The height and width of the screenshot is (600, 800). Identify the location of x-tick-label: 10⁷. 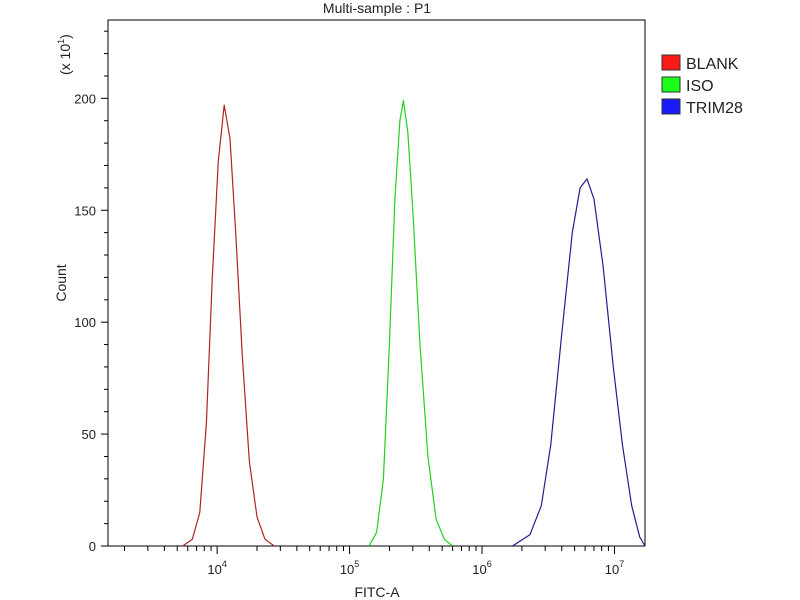
(614, 568).